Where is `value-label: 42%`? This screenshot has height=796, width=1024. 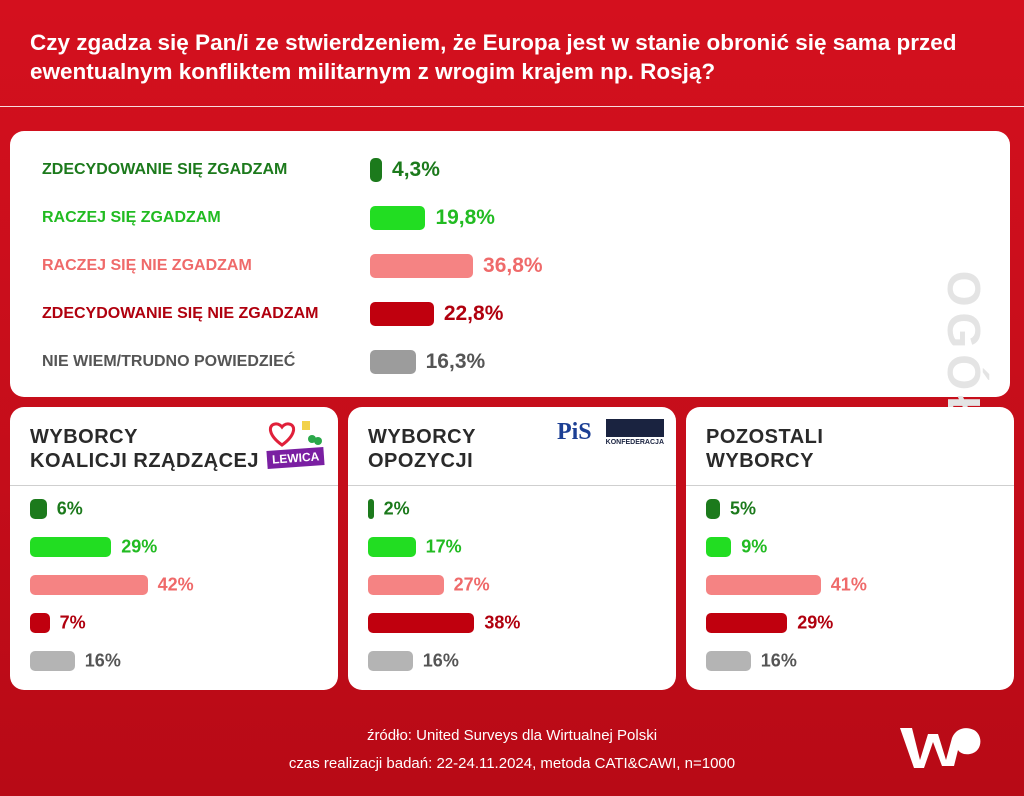
value-label: 42% is located at coordinates (175, 584).